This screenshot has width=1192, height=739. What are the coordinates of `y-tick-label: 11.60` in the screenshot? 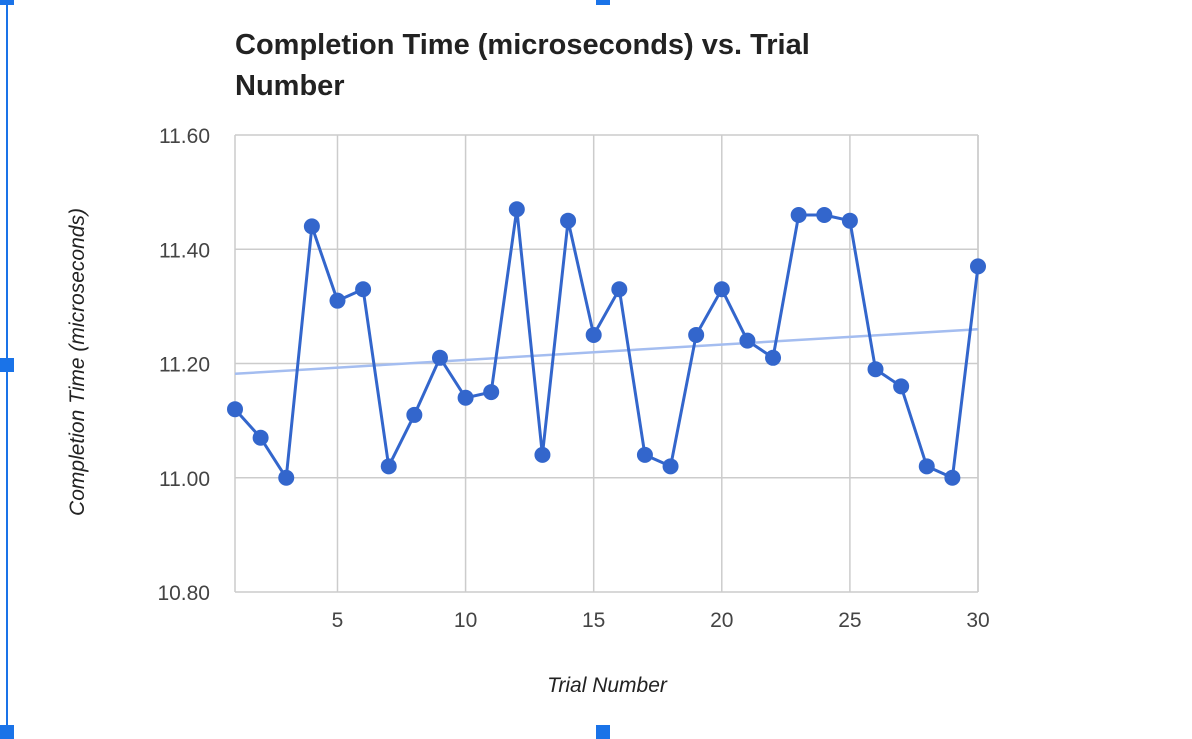 It's located at (184, 136).